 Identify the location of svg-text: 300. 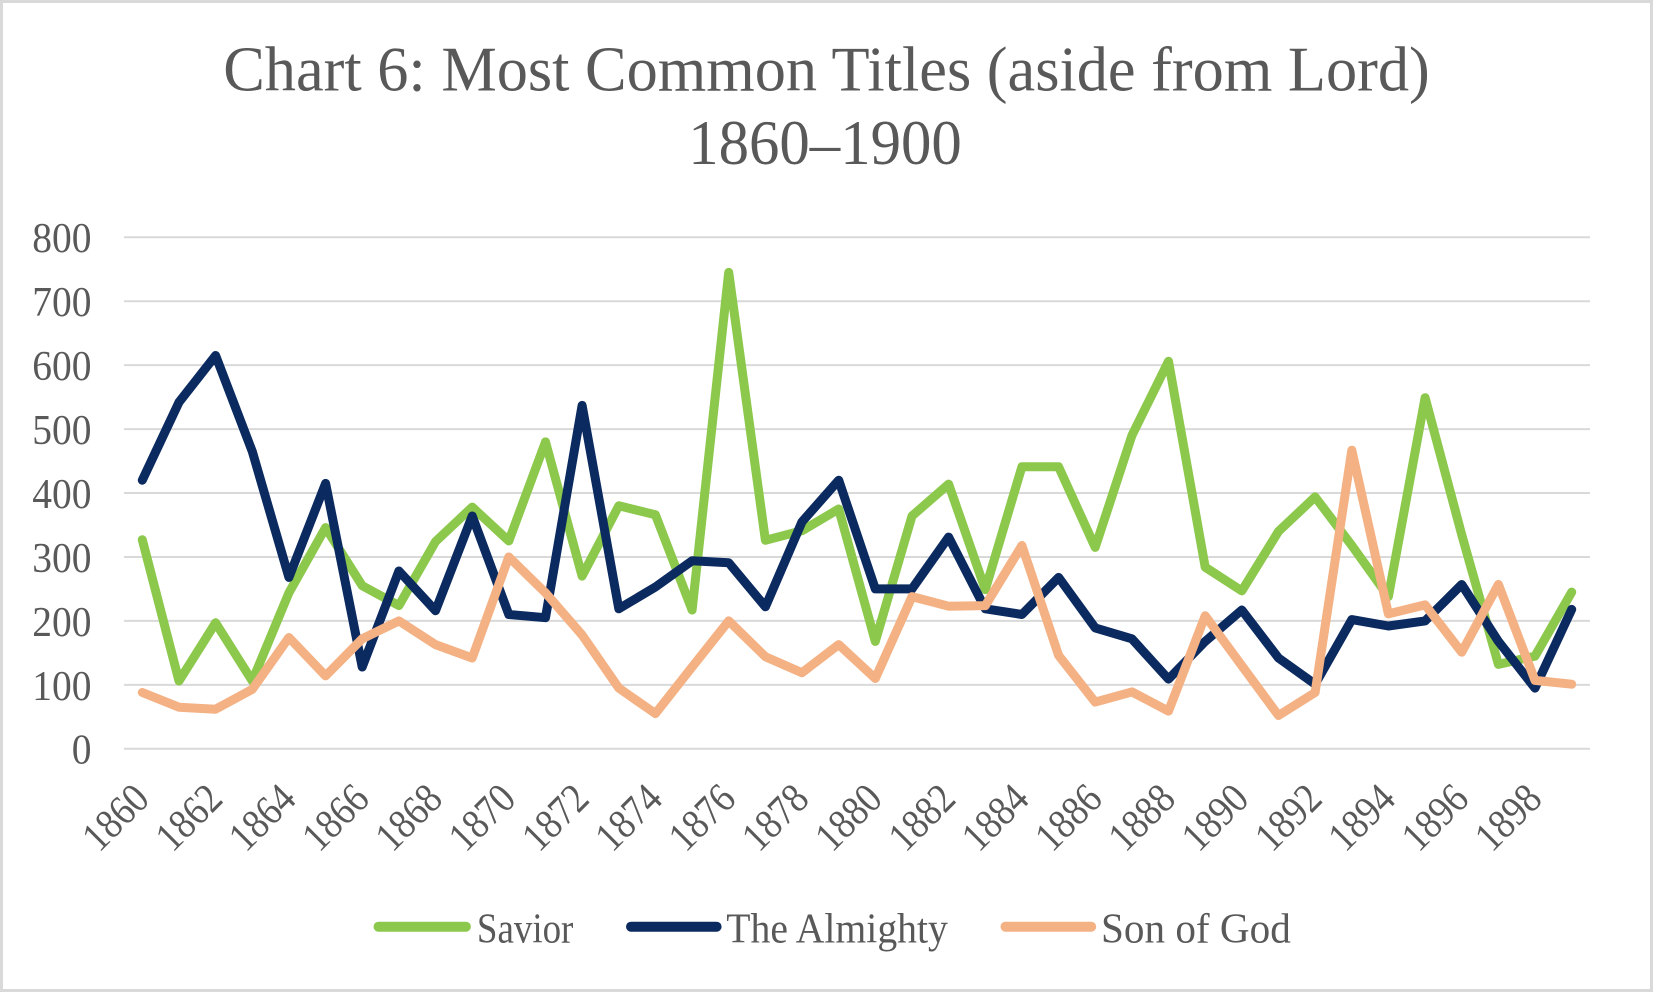
(61, 558).